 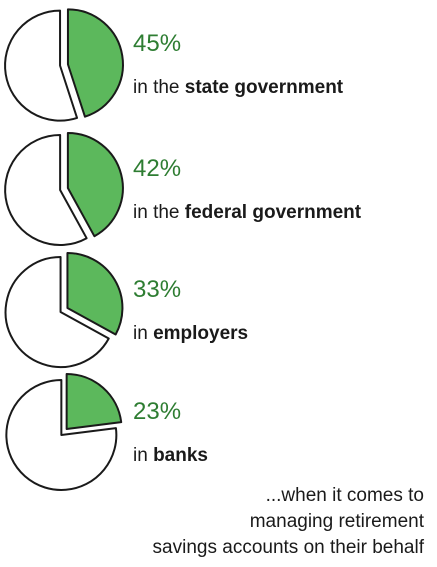 I want to click on description: in employers, so click(x=190, y=333).